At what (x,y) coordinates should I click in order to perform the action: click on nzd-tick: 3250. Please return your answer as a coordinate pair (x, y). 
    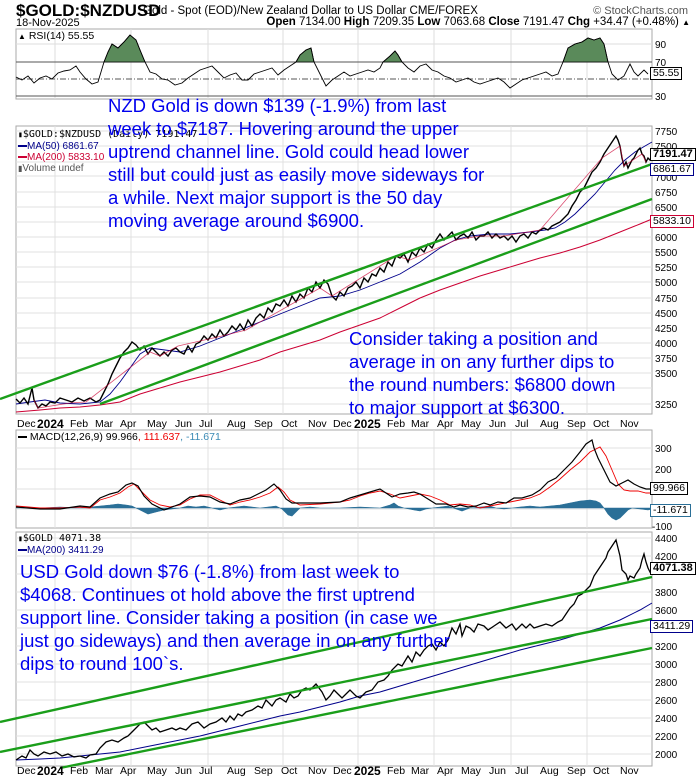
    Looking at the image, I should click on (666, 405).